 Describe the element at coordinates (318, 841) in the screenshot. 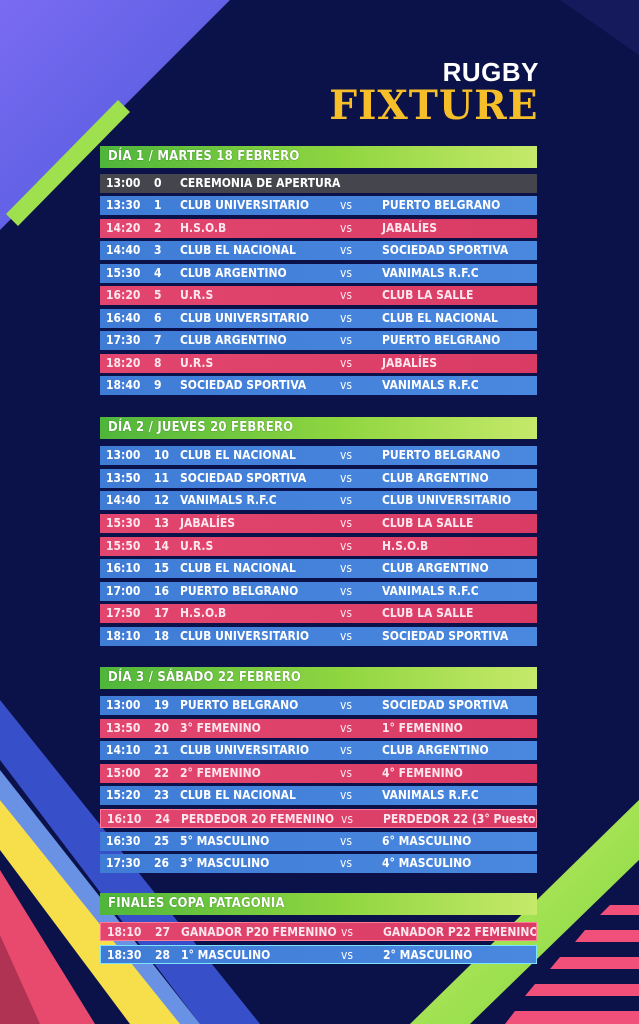

I see `match-row: 16:30 25 5° MASCULINO vs 6° MASCULINO` at that location.